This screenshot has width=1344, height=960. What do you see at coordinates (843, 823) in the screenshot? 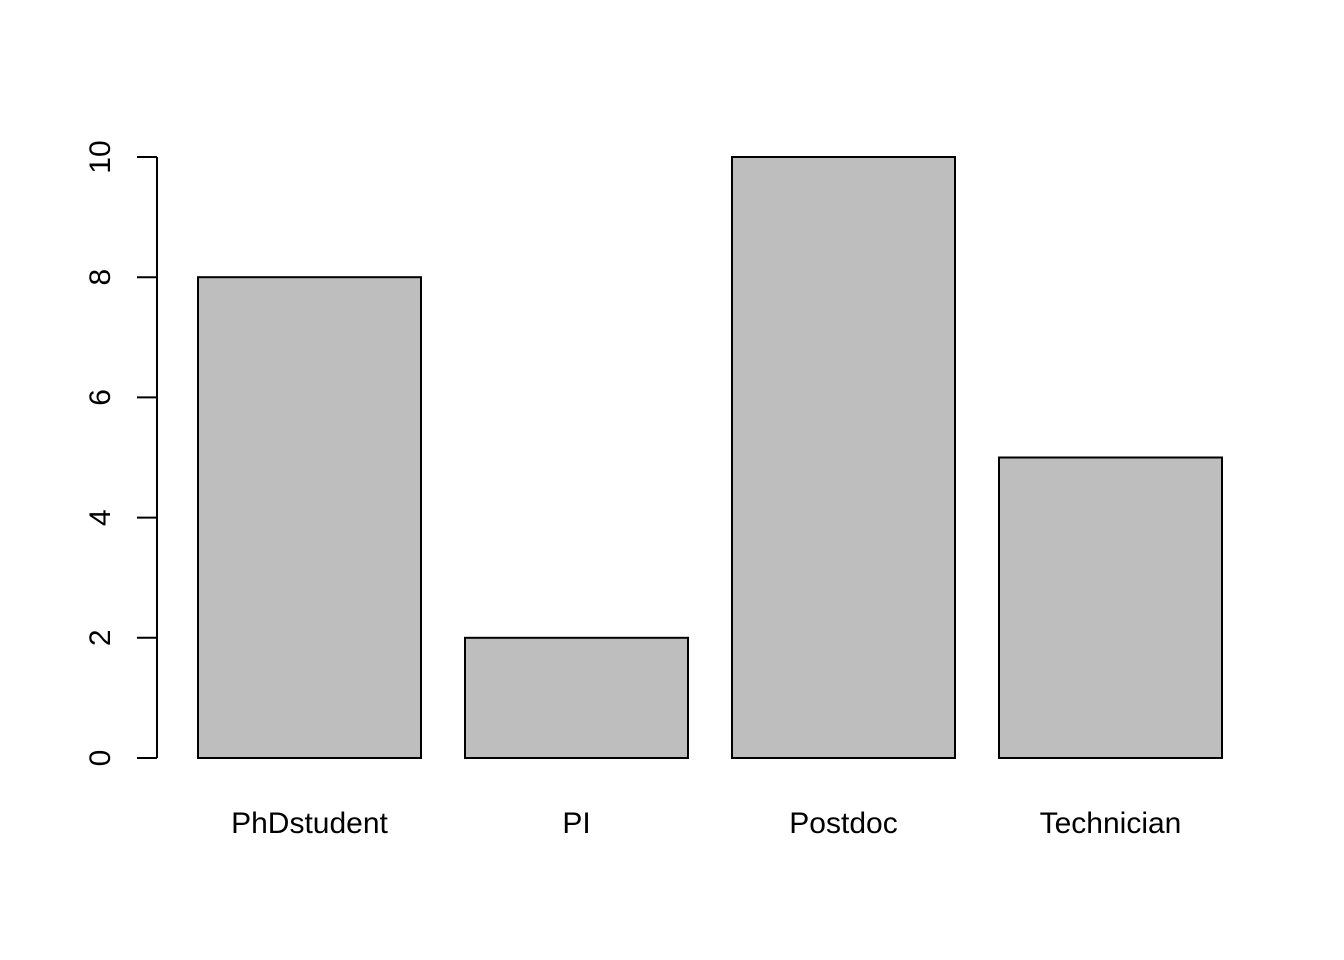
I see `category-label-postdoc: Postdoc` at bounding box center [843, 823].